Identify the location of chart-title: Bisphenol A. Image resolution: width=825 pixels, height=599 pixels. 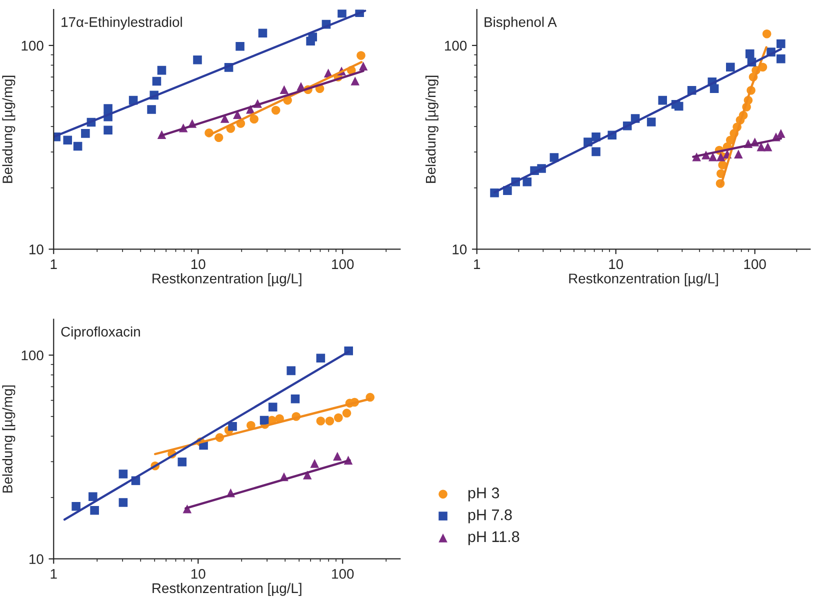
(520, 23).